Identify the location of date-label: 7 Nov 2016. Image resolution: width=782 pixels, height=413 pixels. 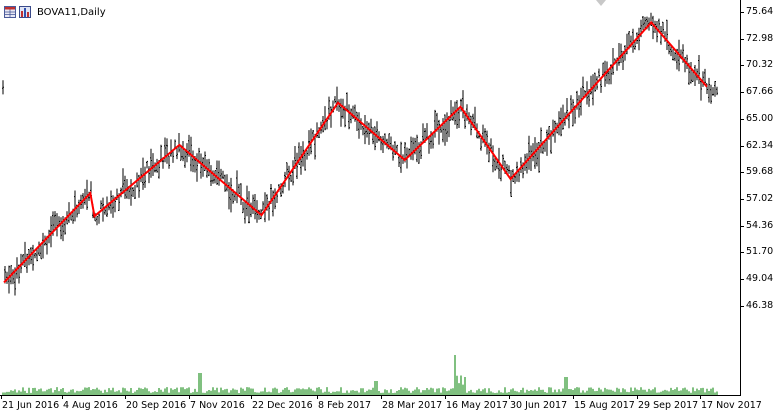
(217, 405).